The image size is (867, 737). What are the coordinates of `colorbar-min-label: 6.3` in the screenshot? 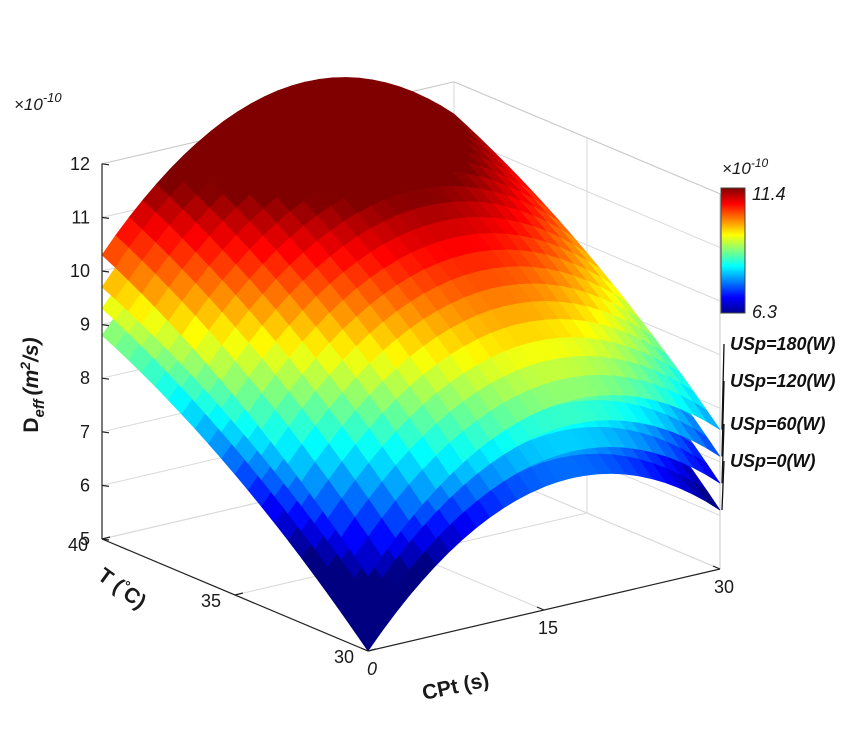 It's located at (764, 312).